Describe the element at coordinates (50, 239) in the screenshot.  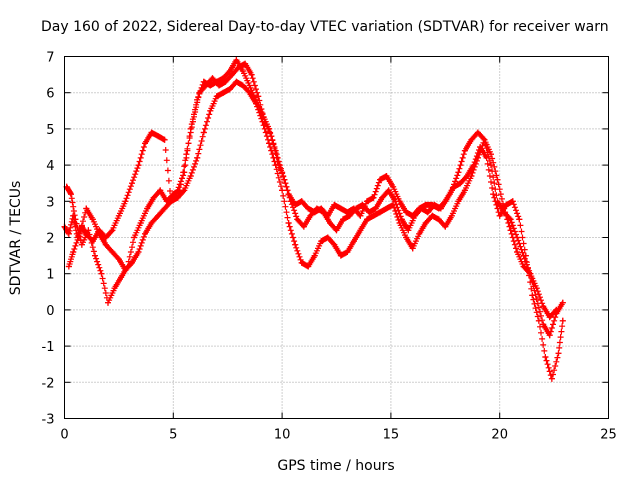
I see `y-tick-label: 2` at that location.